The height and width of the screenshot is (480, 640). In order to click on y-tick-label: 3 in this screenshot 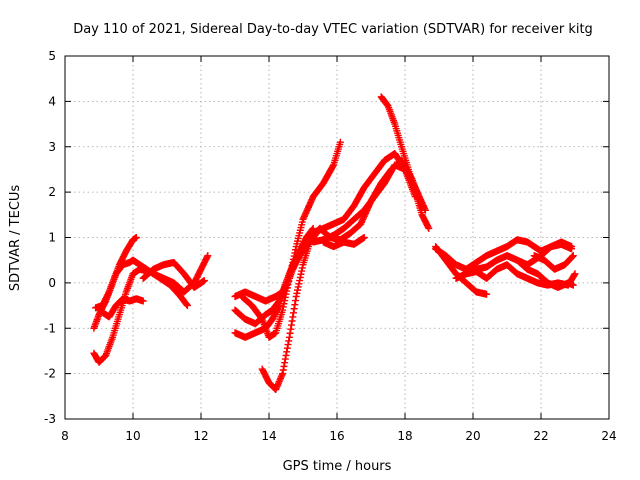, I will do `click(52, 147)`.